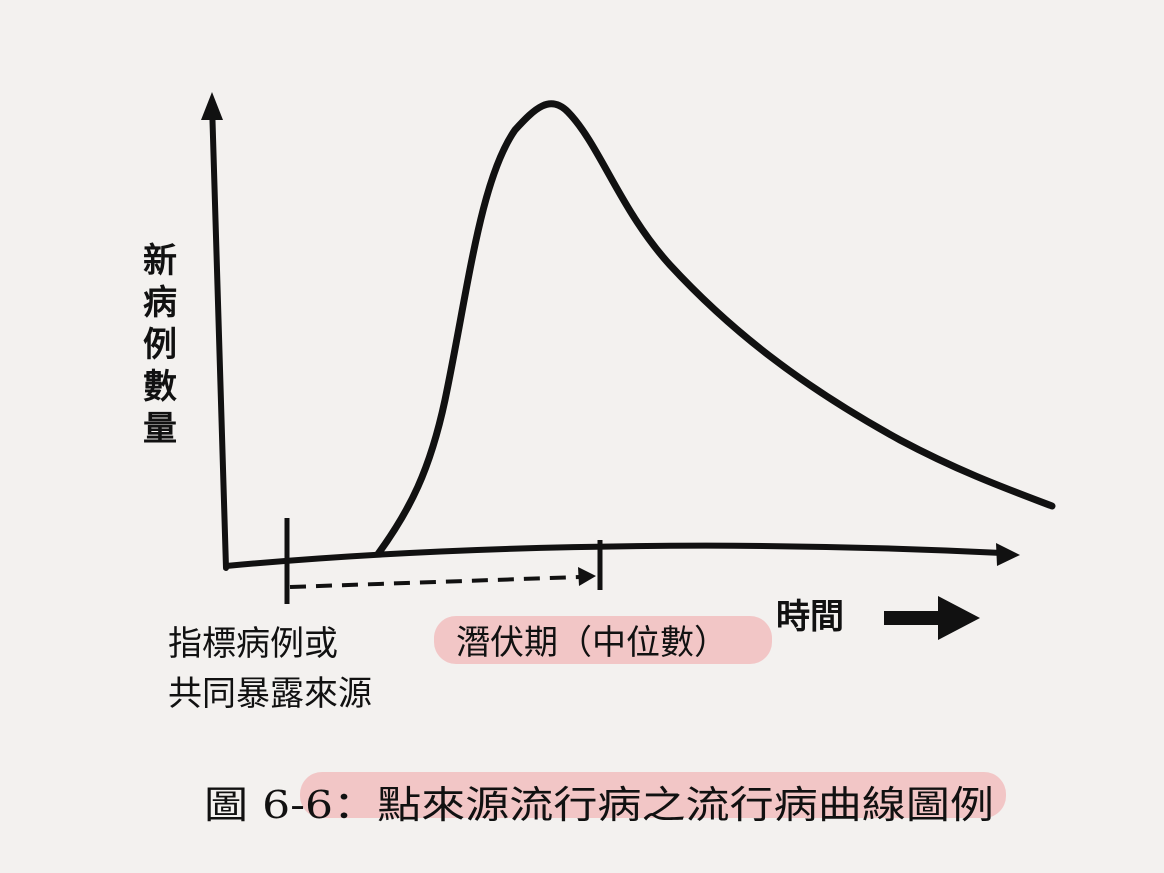 This screenshot has height=873, width=1164. I want to click on incubation-arrowhead, so click(587, 576).